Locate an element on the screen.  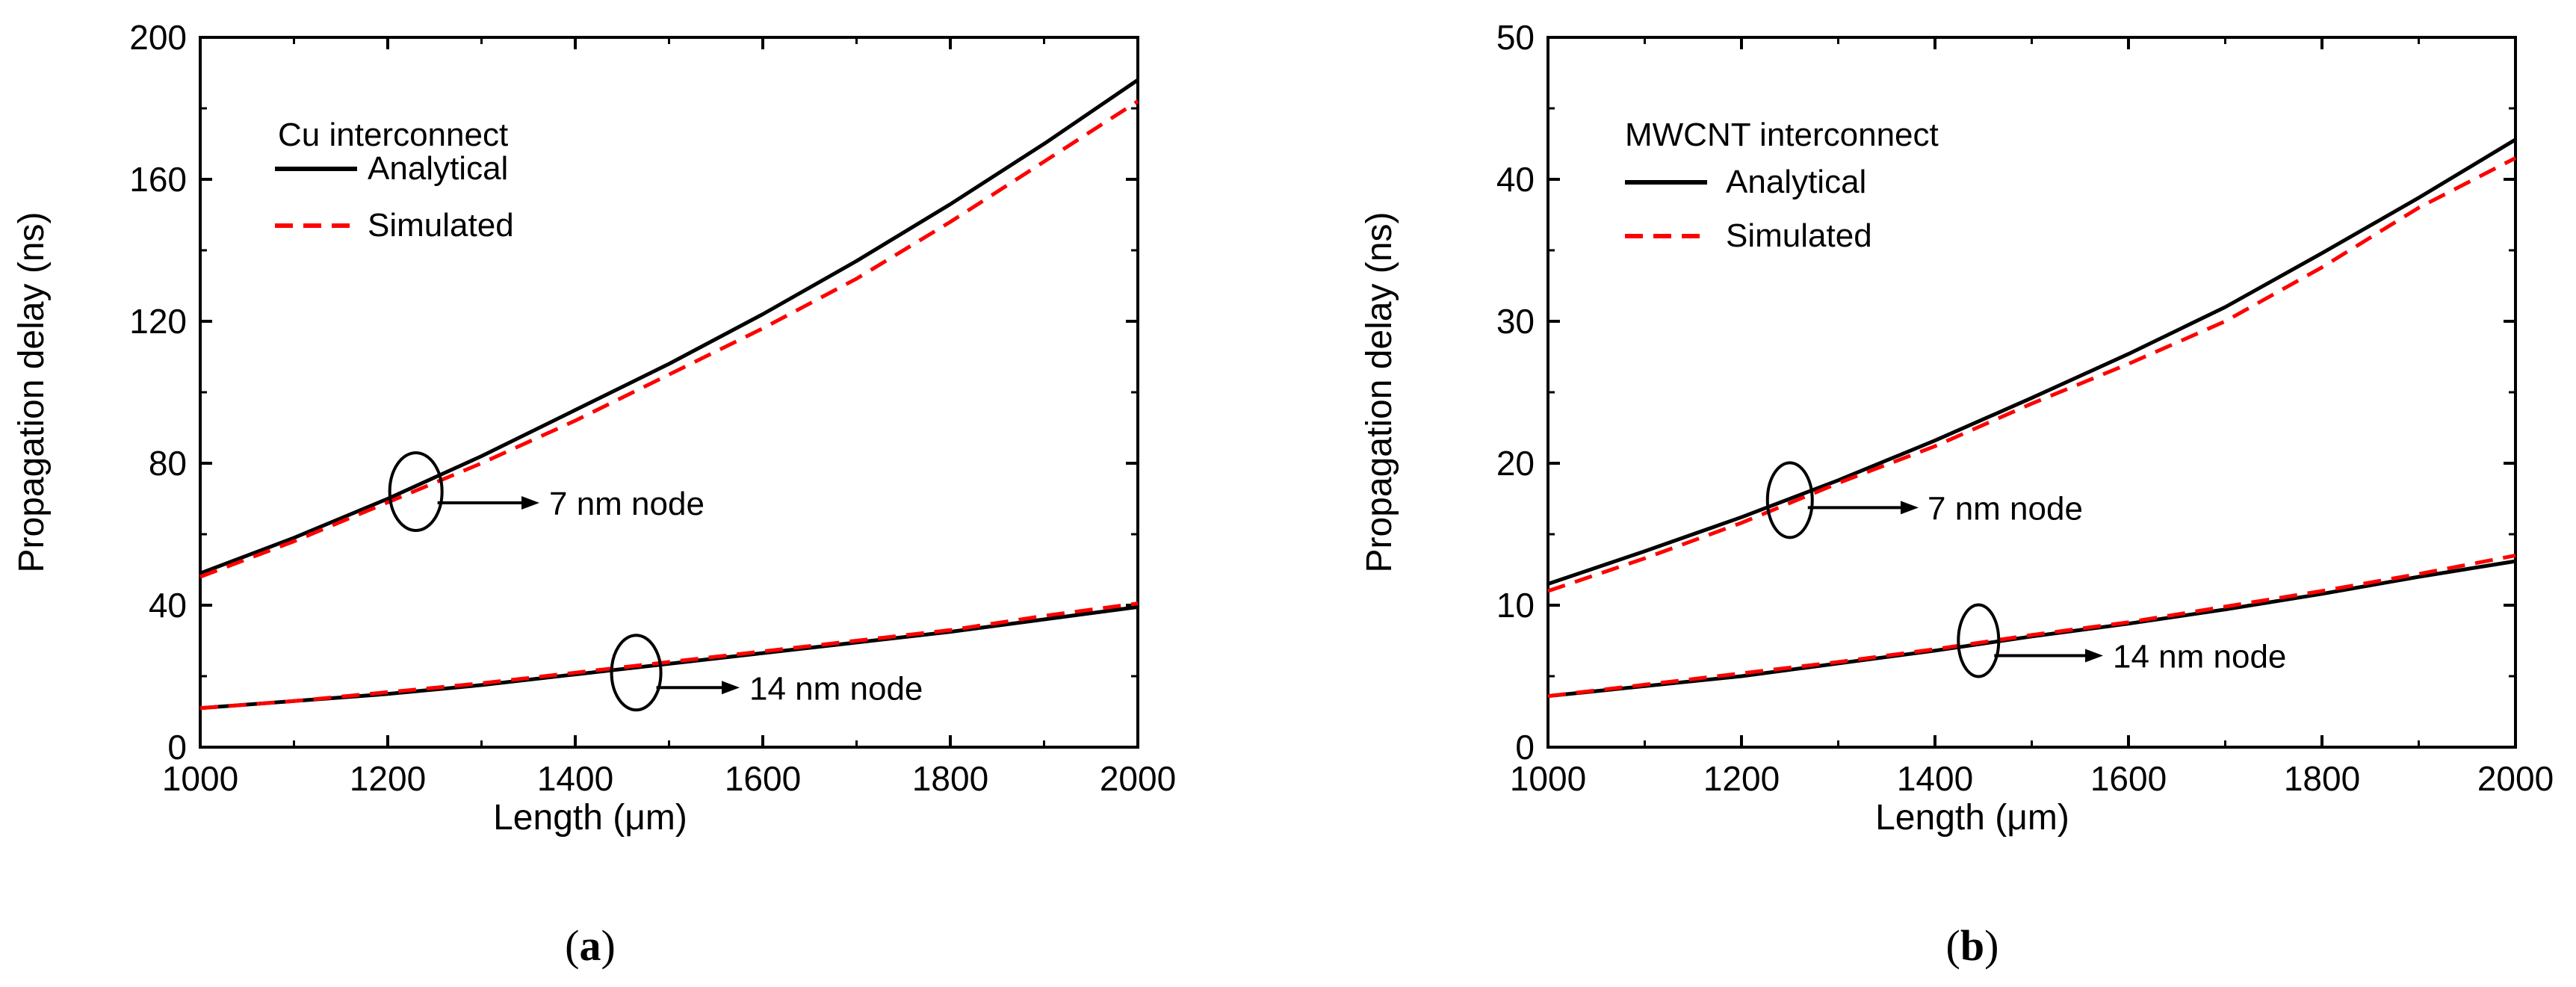
y-tick-label: 50 is located at coordinates (1515, 37).